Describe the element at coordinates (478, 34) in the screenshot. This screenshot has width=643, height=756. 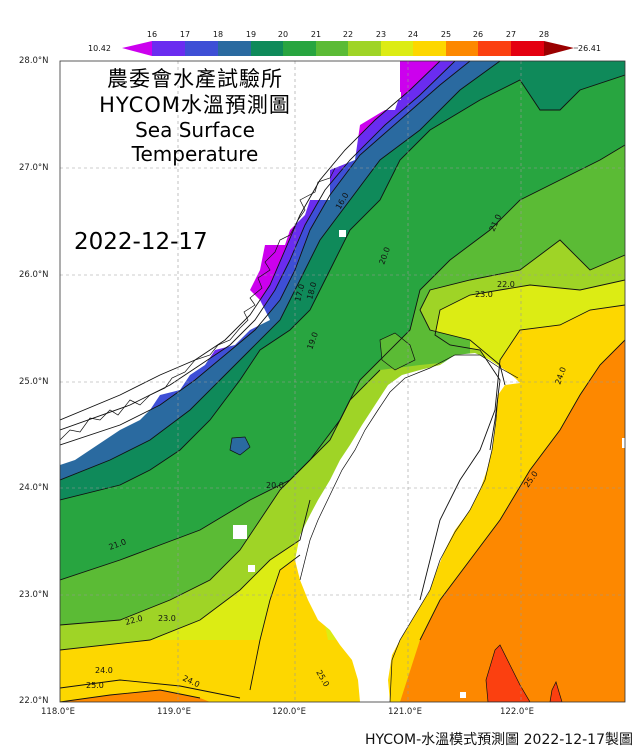
I see `colorbar-tick: 26` at that location.